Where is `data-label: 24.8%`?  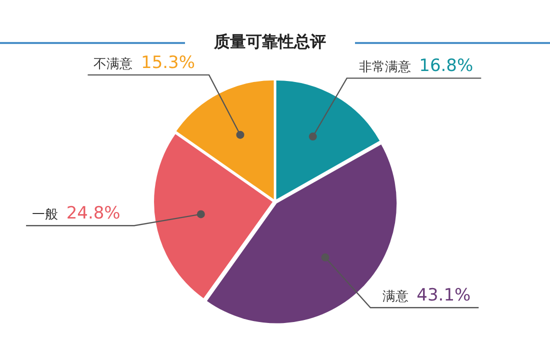
data-label: 24.8% is located at coordinates (93, 214).